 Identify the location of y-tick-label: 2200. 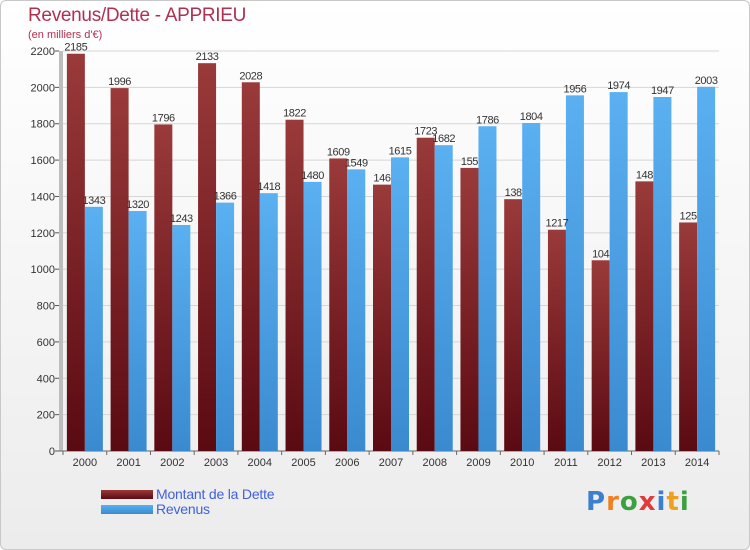
(43, 52).